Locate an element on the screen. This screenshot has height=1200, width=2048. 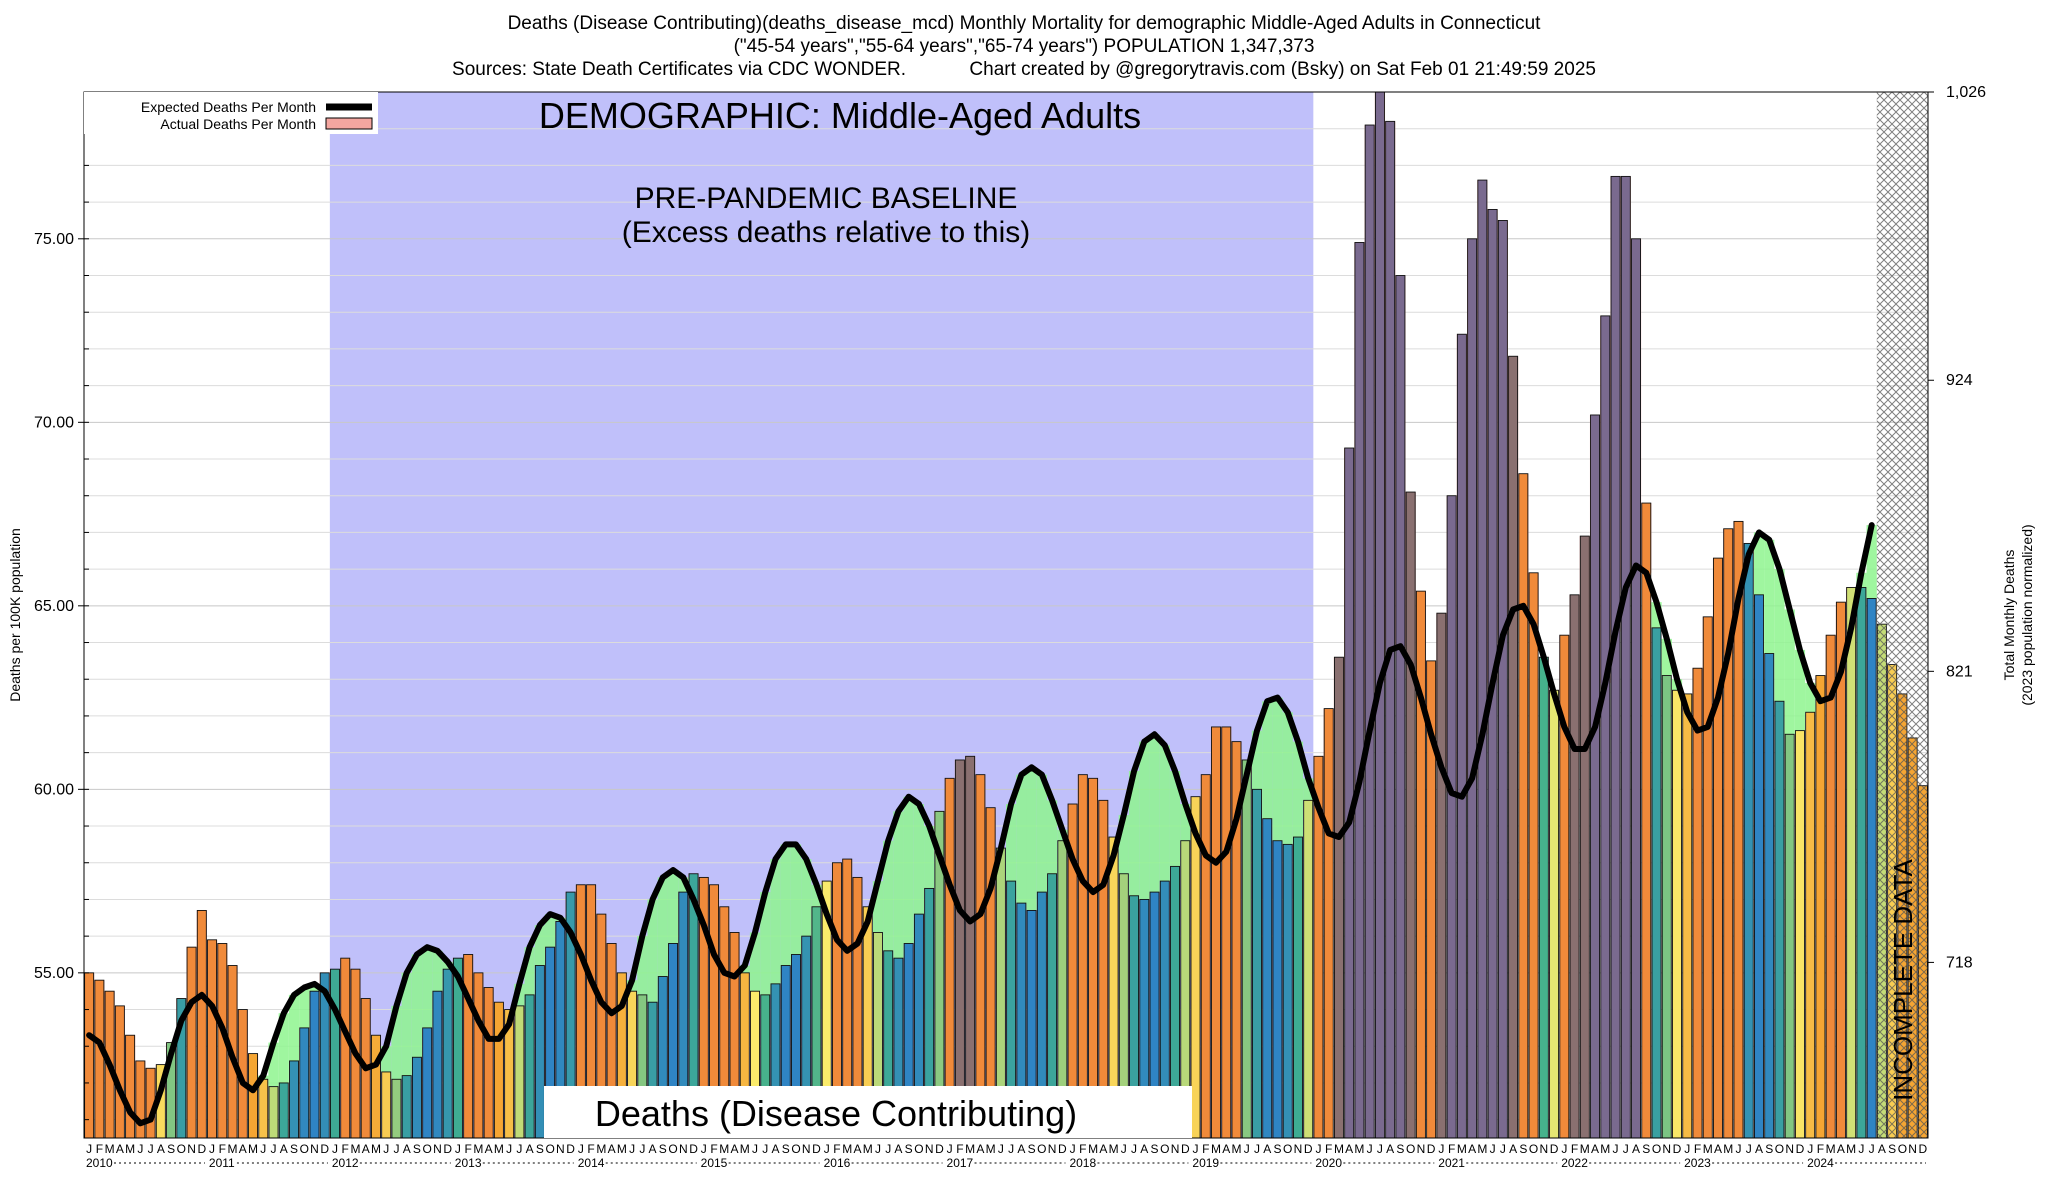
y2-tick-label: 718 is located at coordinates (1959, 962).